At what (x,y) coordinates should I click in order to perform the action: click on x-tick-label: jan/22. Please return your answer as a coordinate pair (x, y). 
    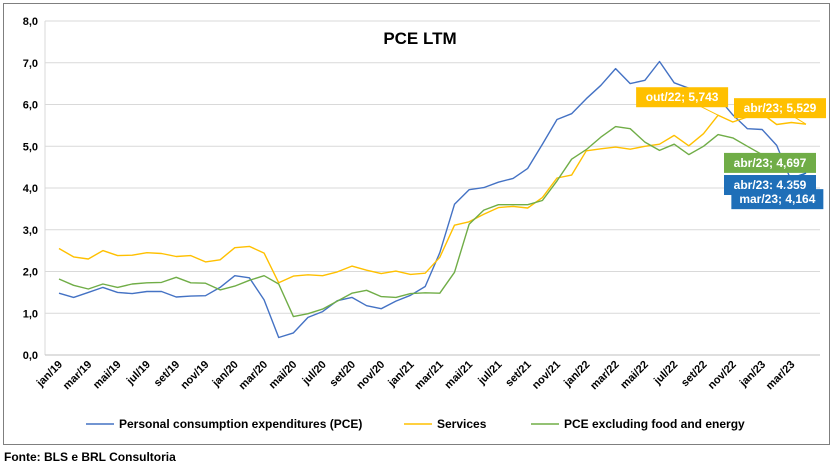
    Looking at the image, I should click on (576, 374).